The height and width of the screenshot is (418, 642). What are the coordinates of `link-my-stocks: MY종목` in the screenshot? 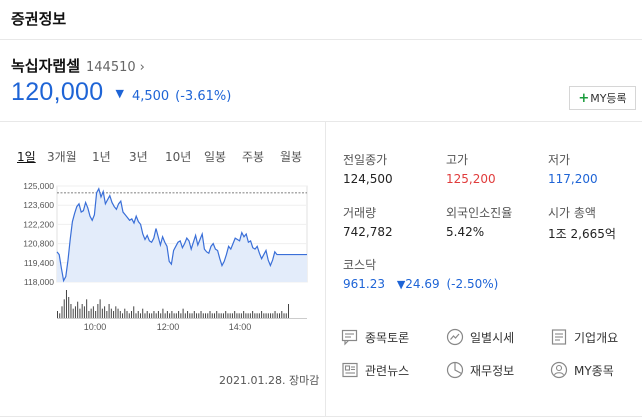 It's located at (582, 370).